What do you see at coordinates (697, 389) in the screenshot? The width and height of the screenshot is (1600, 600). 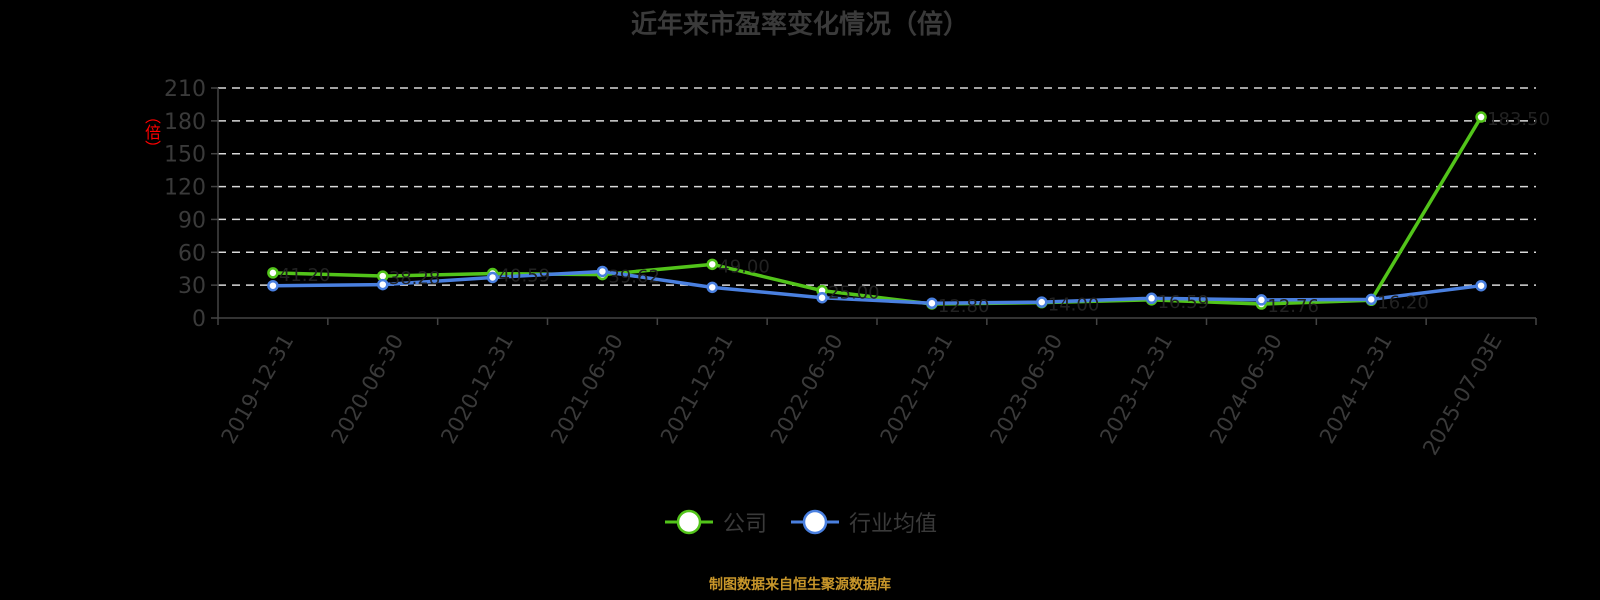 I see `x-tick-label: 2021-12-31` at bounding box center [697, 389].